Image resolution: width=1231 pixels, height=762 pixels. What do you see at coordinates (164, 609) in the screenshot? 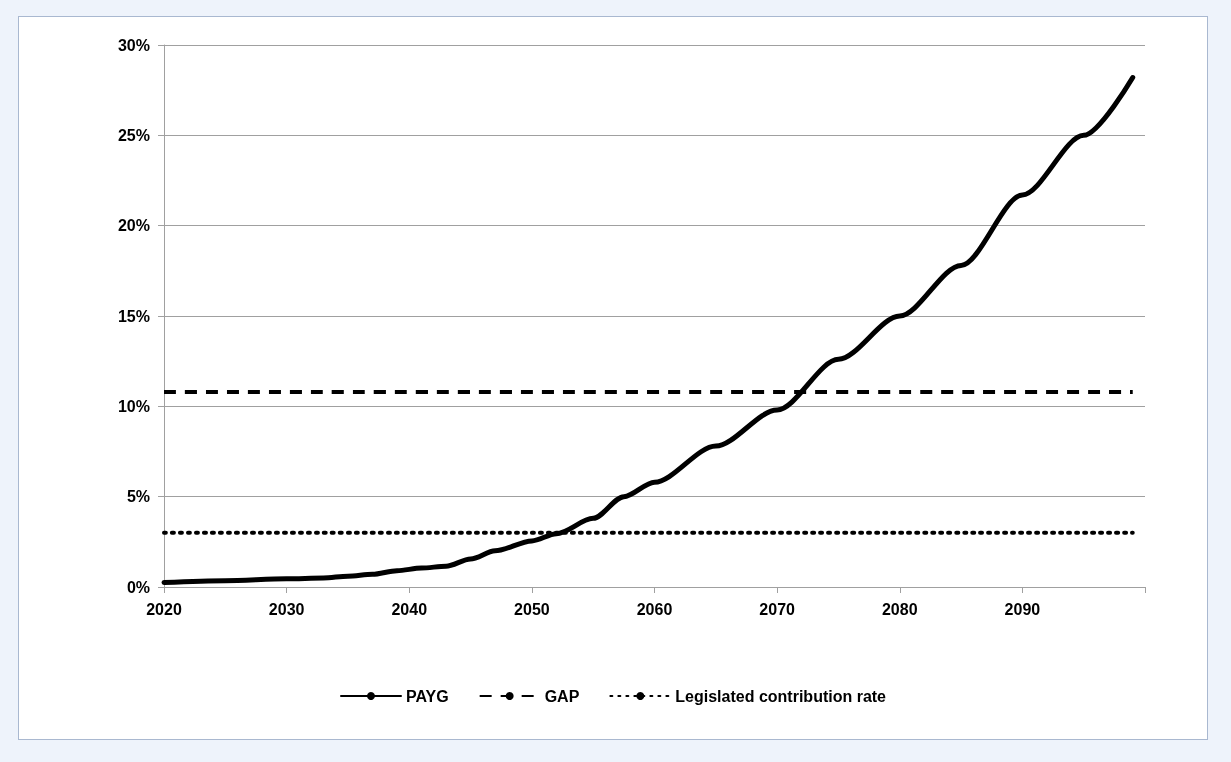
I see `x-tick-label: 2020` at bounding box center [164, 609].